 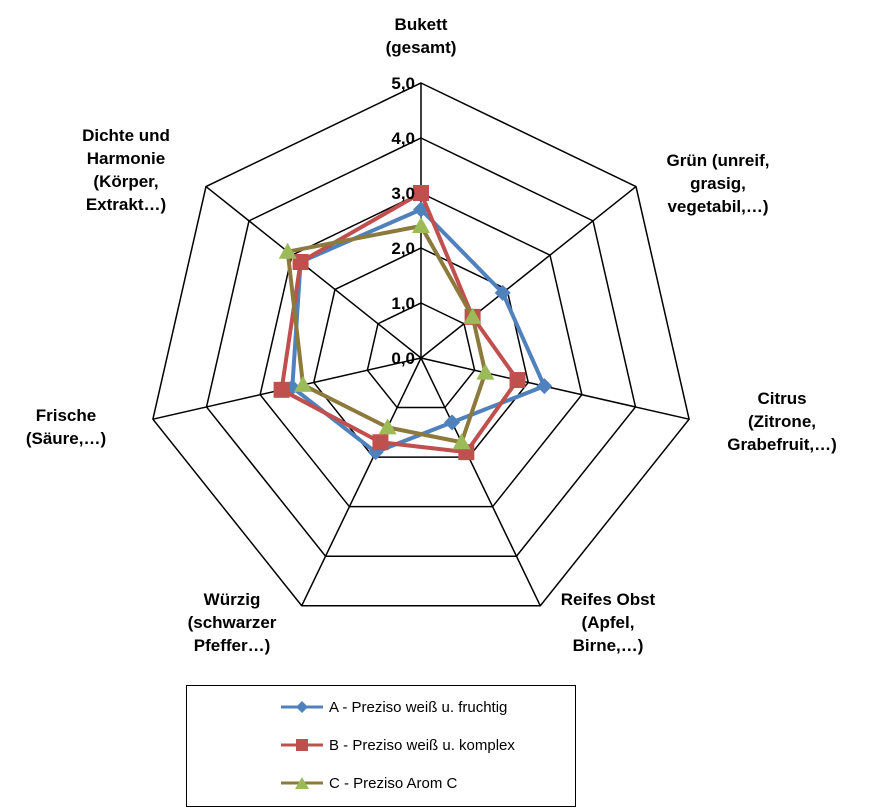 I want to click on axis-label-3: Reifes Obst (Apfel, Birne,…), so click(x=608, y=622).